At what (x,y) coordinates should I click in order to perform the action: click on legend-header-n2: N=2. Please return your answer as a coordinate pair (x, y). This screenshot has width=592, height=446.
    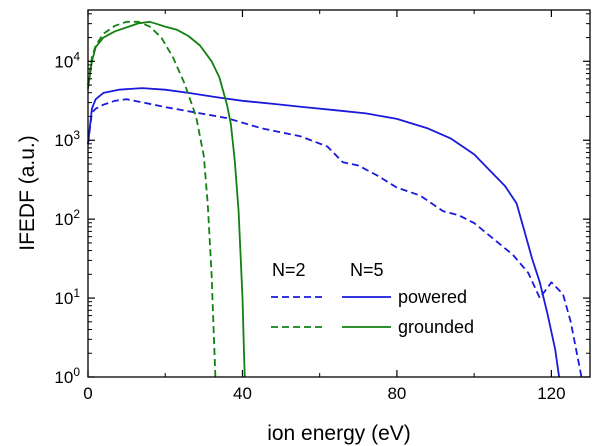
    Looking at the image, I should click on (289, 270).